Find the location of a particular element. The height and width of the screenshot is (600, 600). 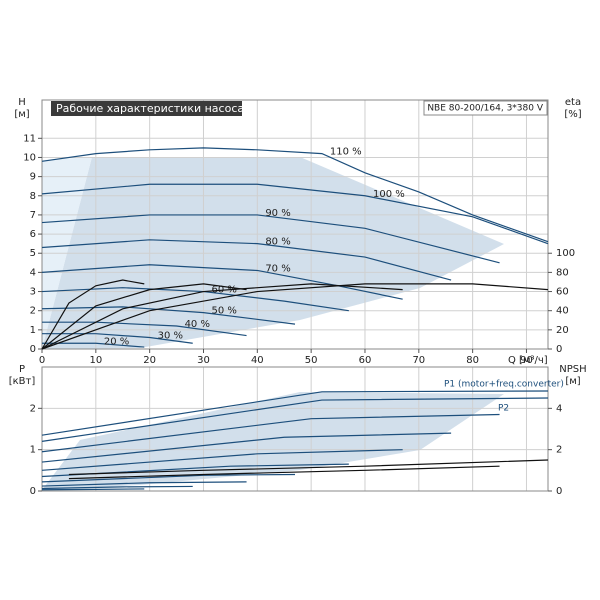

y2-axis-unit: [%] is located at coordinates (572, 114).